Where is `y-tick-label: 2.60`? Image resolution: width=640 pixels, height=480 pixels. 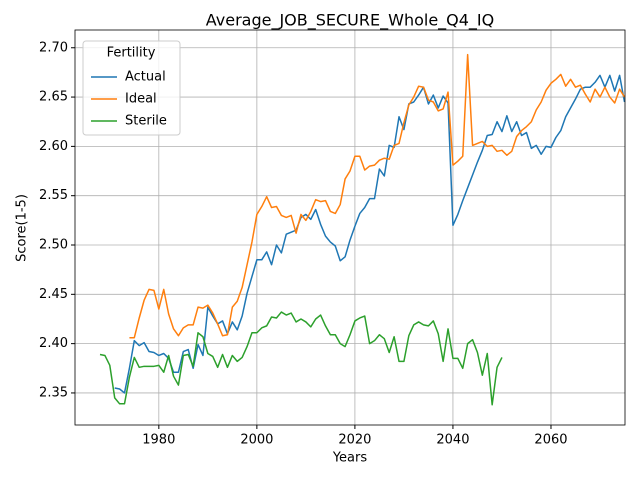
y-tick-label: 2.60 is located at coordinates (53, 146).